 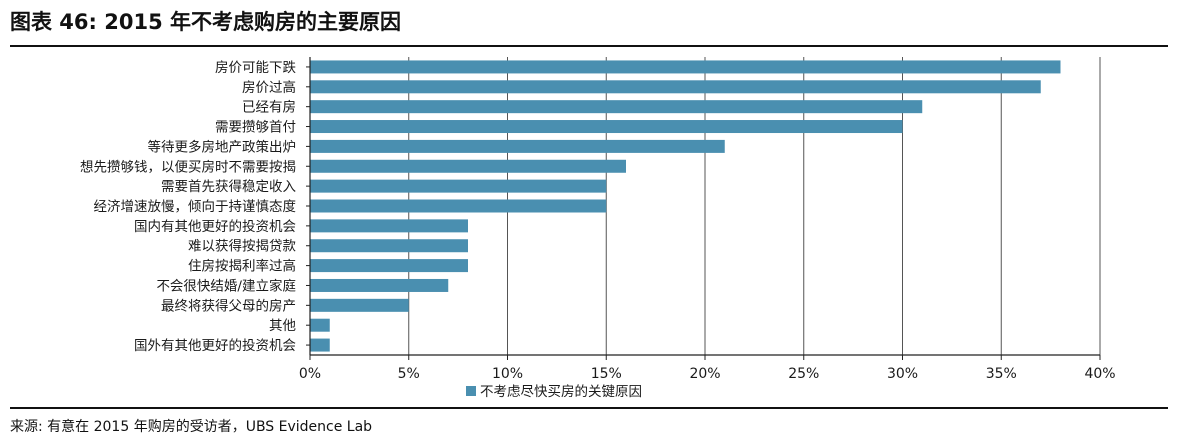 What do you see at coordinates (228, 186) in the screenshot?
I see `category-label: 需要首先获得稳定收入` at bounding box center [228, 186].